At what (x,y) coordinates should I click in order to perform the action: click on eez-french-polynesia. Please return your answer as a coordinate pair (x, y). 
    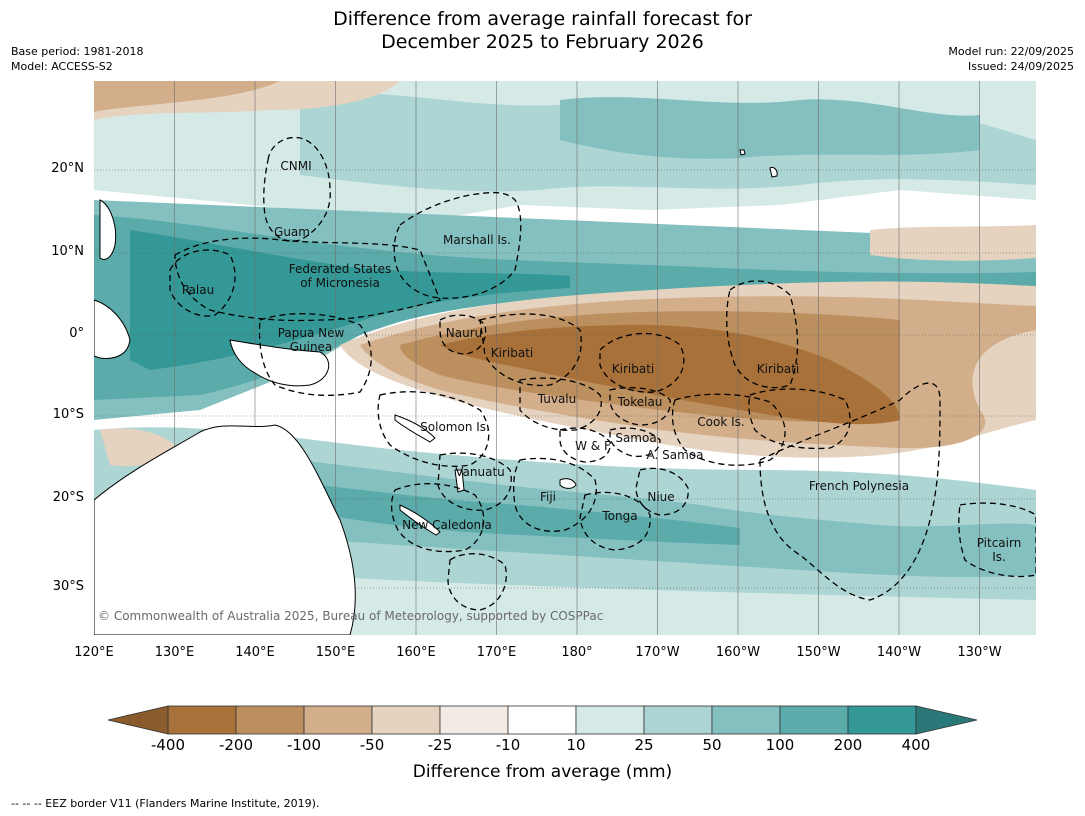
    Looking at the image, I should click on (850, 491).